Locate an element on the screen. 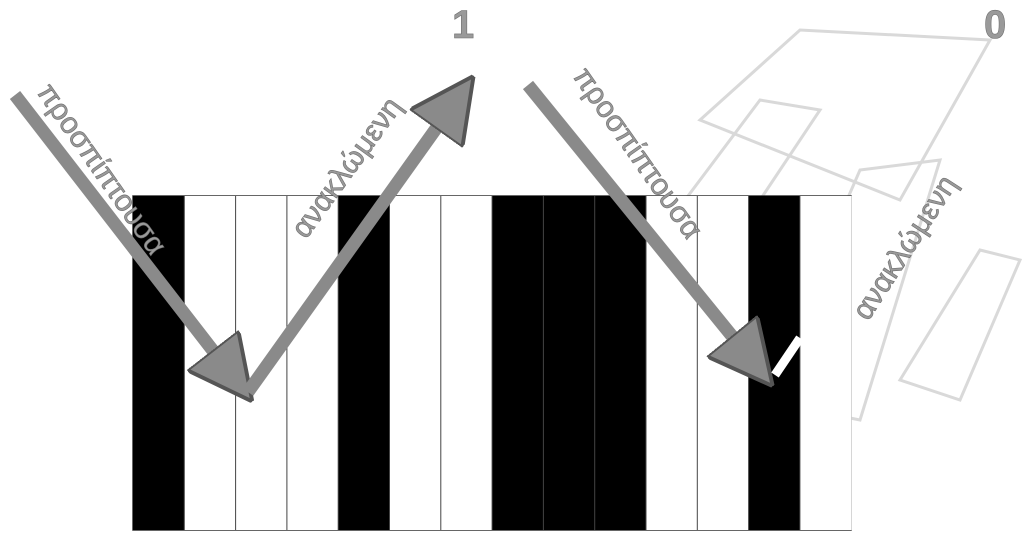  reflected-arrow-right is located at coordinates (787, 356).